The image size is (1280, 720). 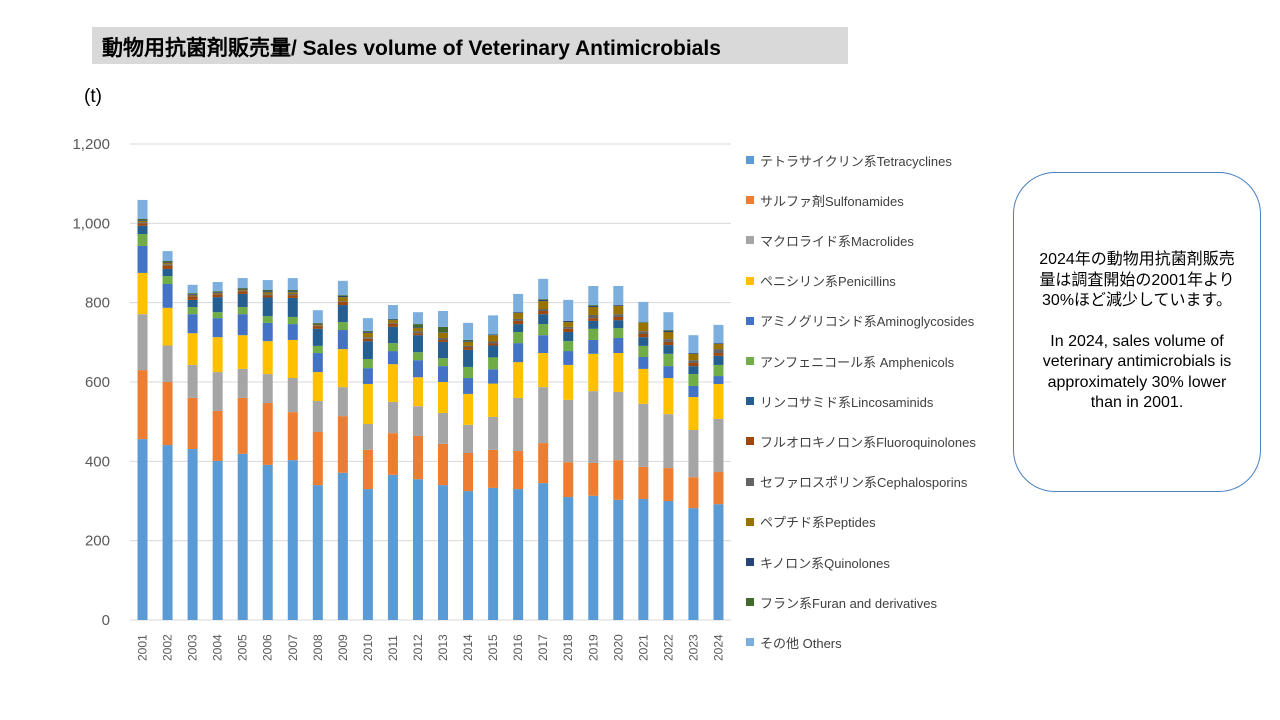 I want to click on legend-label: アミノグリコシド系Aminoglycosides, so click(x=867, y=322).